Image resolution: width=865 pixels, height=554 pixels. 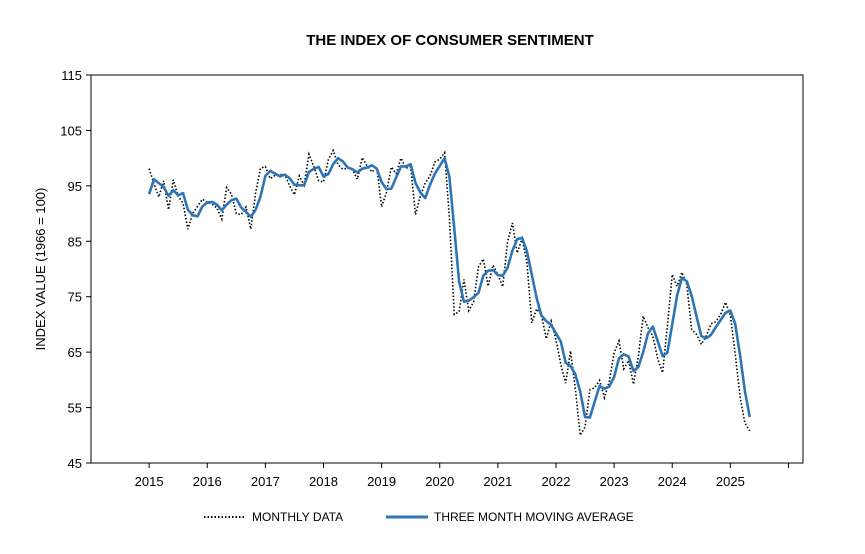 What do you see at coordinates (556, 481) in the screenshot?
I see `x-tick-label: 2022` at bounding box center [556, 481].